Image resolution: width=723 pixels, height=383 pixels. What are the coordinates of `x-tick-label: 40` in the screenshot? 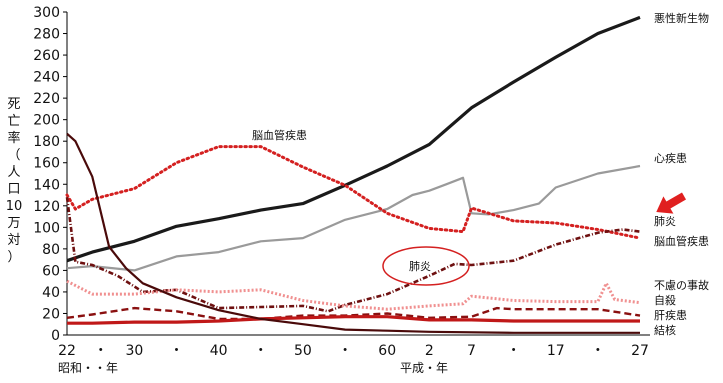 It's located at (219, 351).